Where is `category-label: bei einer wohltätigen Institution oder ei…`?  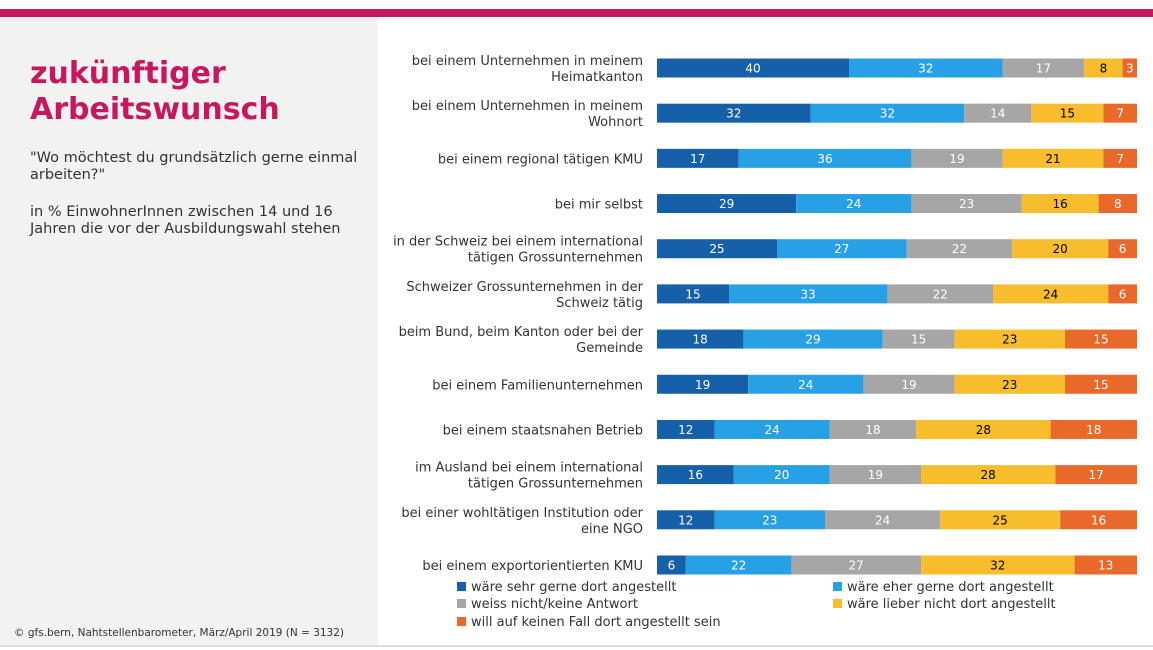 category-label: bei einer wohltätigen Institution oder ei… is located at coordinates (522, 521).